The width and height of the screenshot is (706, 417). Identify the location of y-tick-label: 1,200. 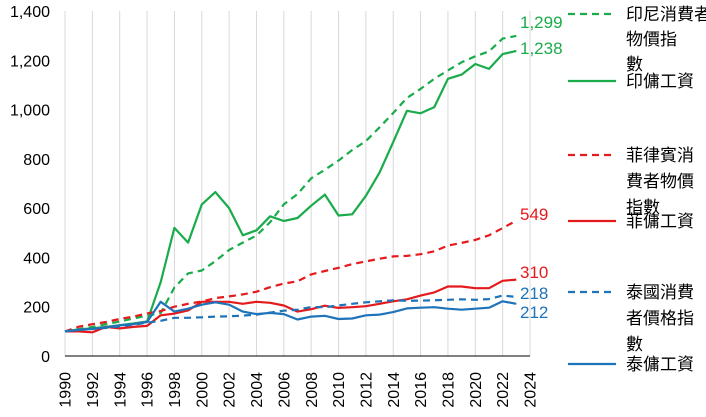
(30, 61).